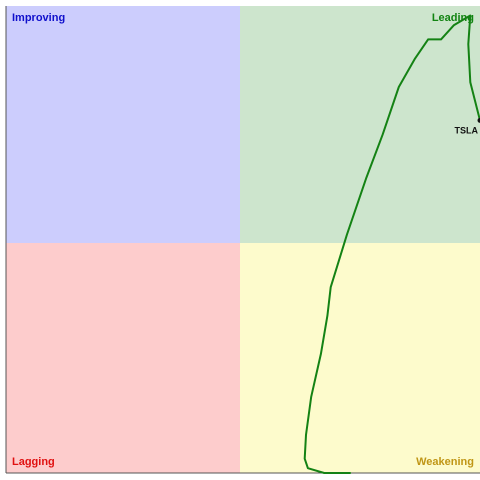 Image resolution: width=480 pixels, height=480 pixels. Describe the element at coordinates (478, 120) in the screenshot. I see `series-head-point-tsla` at that location.